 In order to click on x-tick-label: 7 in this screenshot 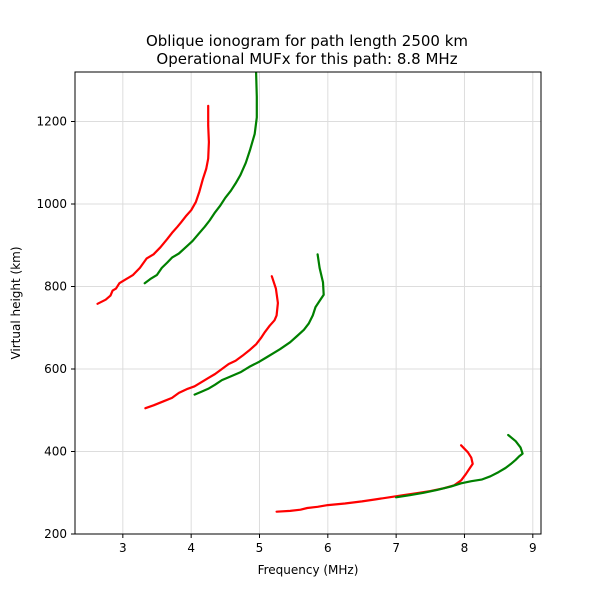, I will do `click(396, 548)`.